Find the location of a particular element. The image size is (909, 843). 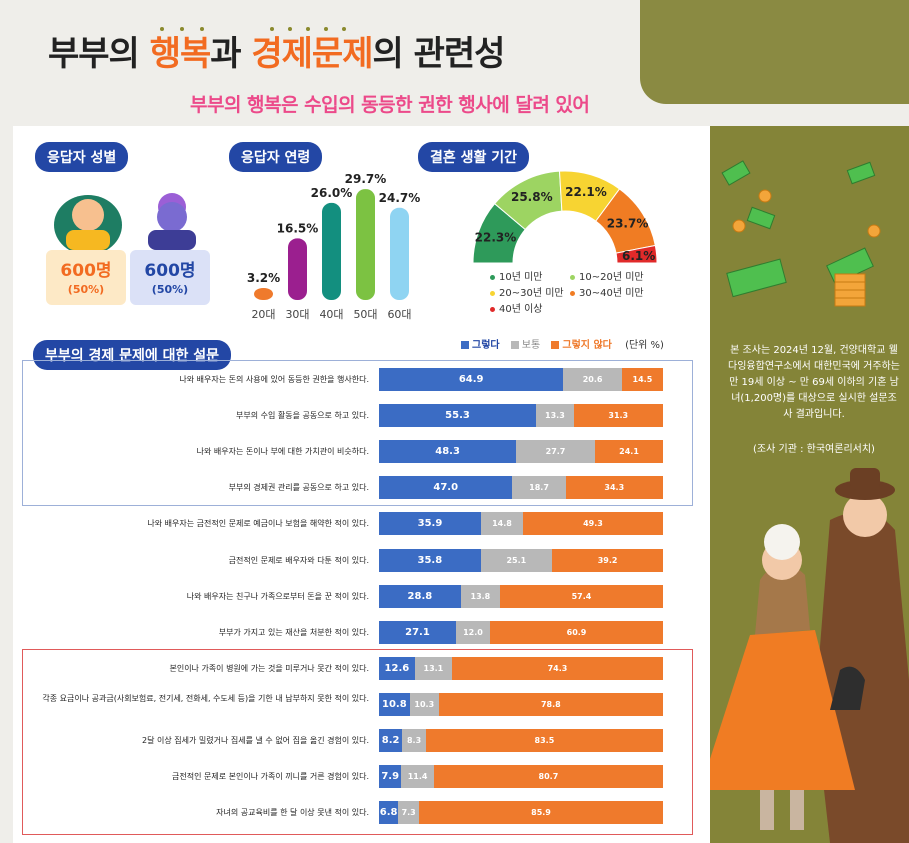

marriage-legend-item: 10~20년 미만 is located at coordinates (607, 275).